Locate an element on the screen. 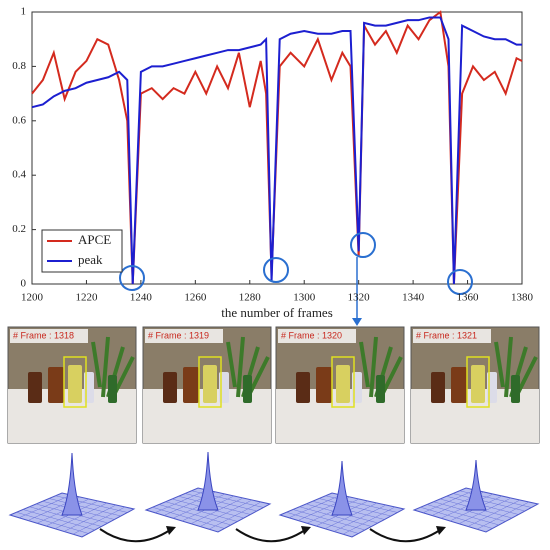  frame-label: # Frame : 1320 is located at coordinates (311, 335).